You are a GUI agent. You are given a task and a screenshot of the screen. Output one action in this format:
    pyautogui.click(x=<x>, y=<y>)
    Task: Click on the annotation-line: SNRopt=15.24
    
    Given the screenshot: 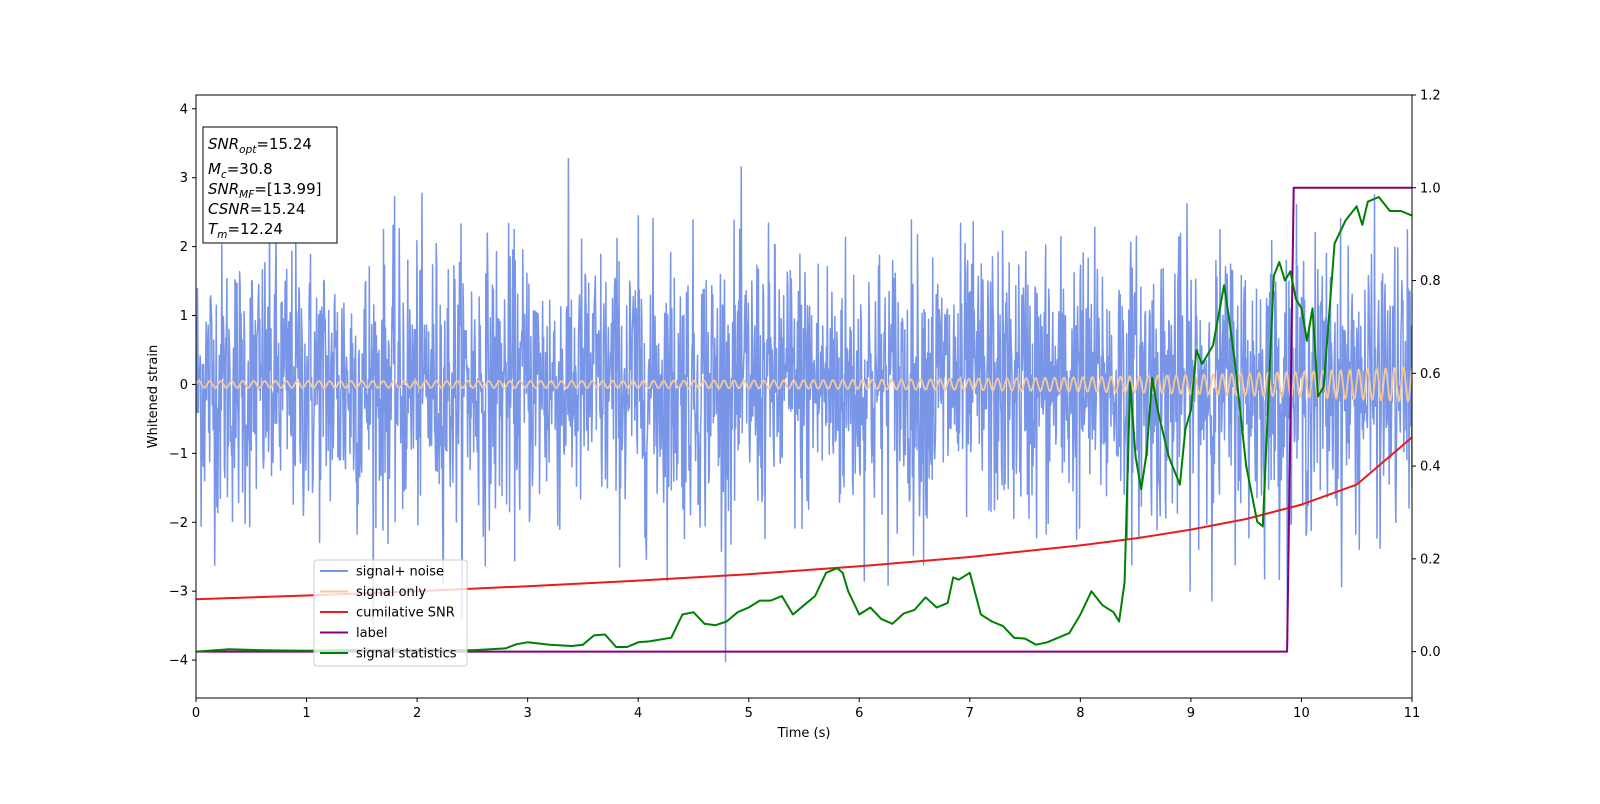 What is the action you would take?
    pyautogui.click(x=260, y=145)
    